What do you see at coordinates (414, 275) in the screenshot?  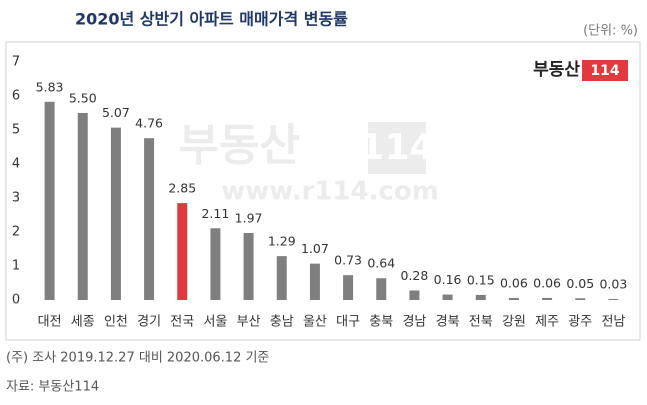 I see `value-label: 0.28` at bounding box center [414, 275].